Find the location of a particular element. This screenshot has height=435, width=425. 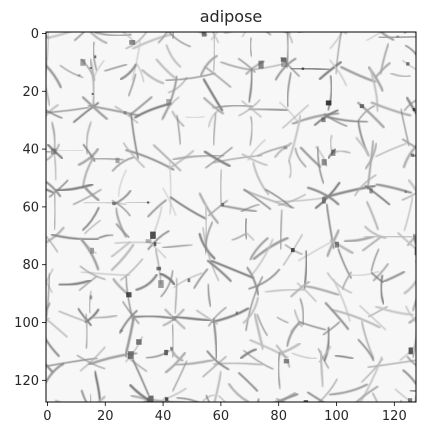

y-tick-label: 20 is located at coordinates (30, 92).